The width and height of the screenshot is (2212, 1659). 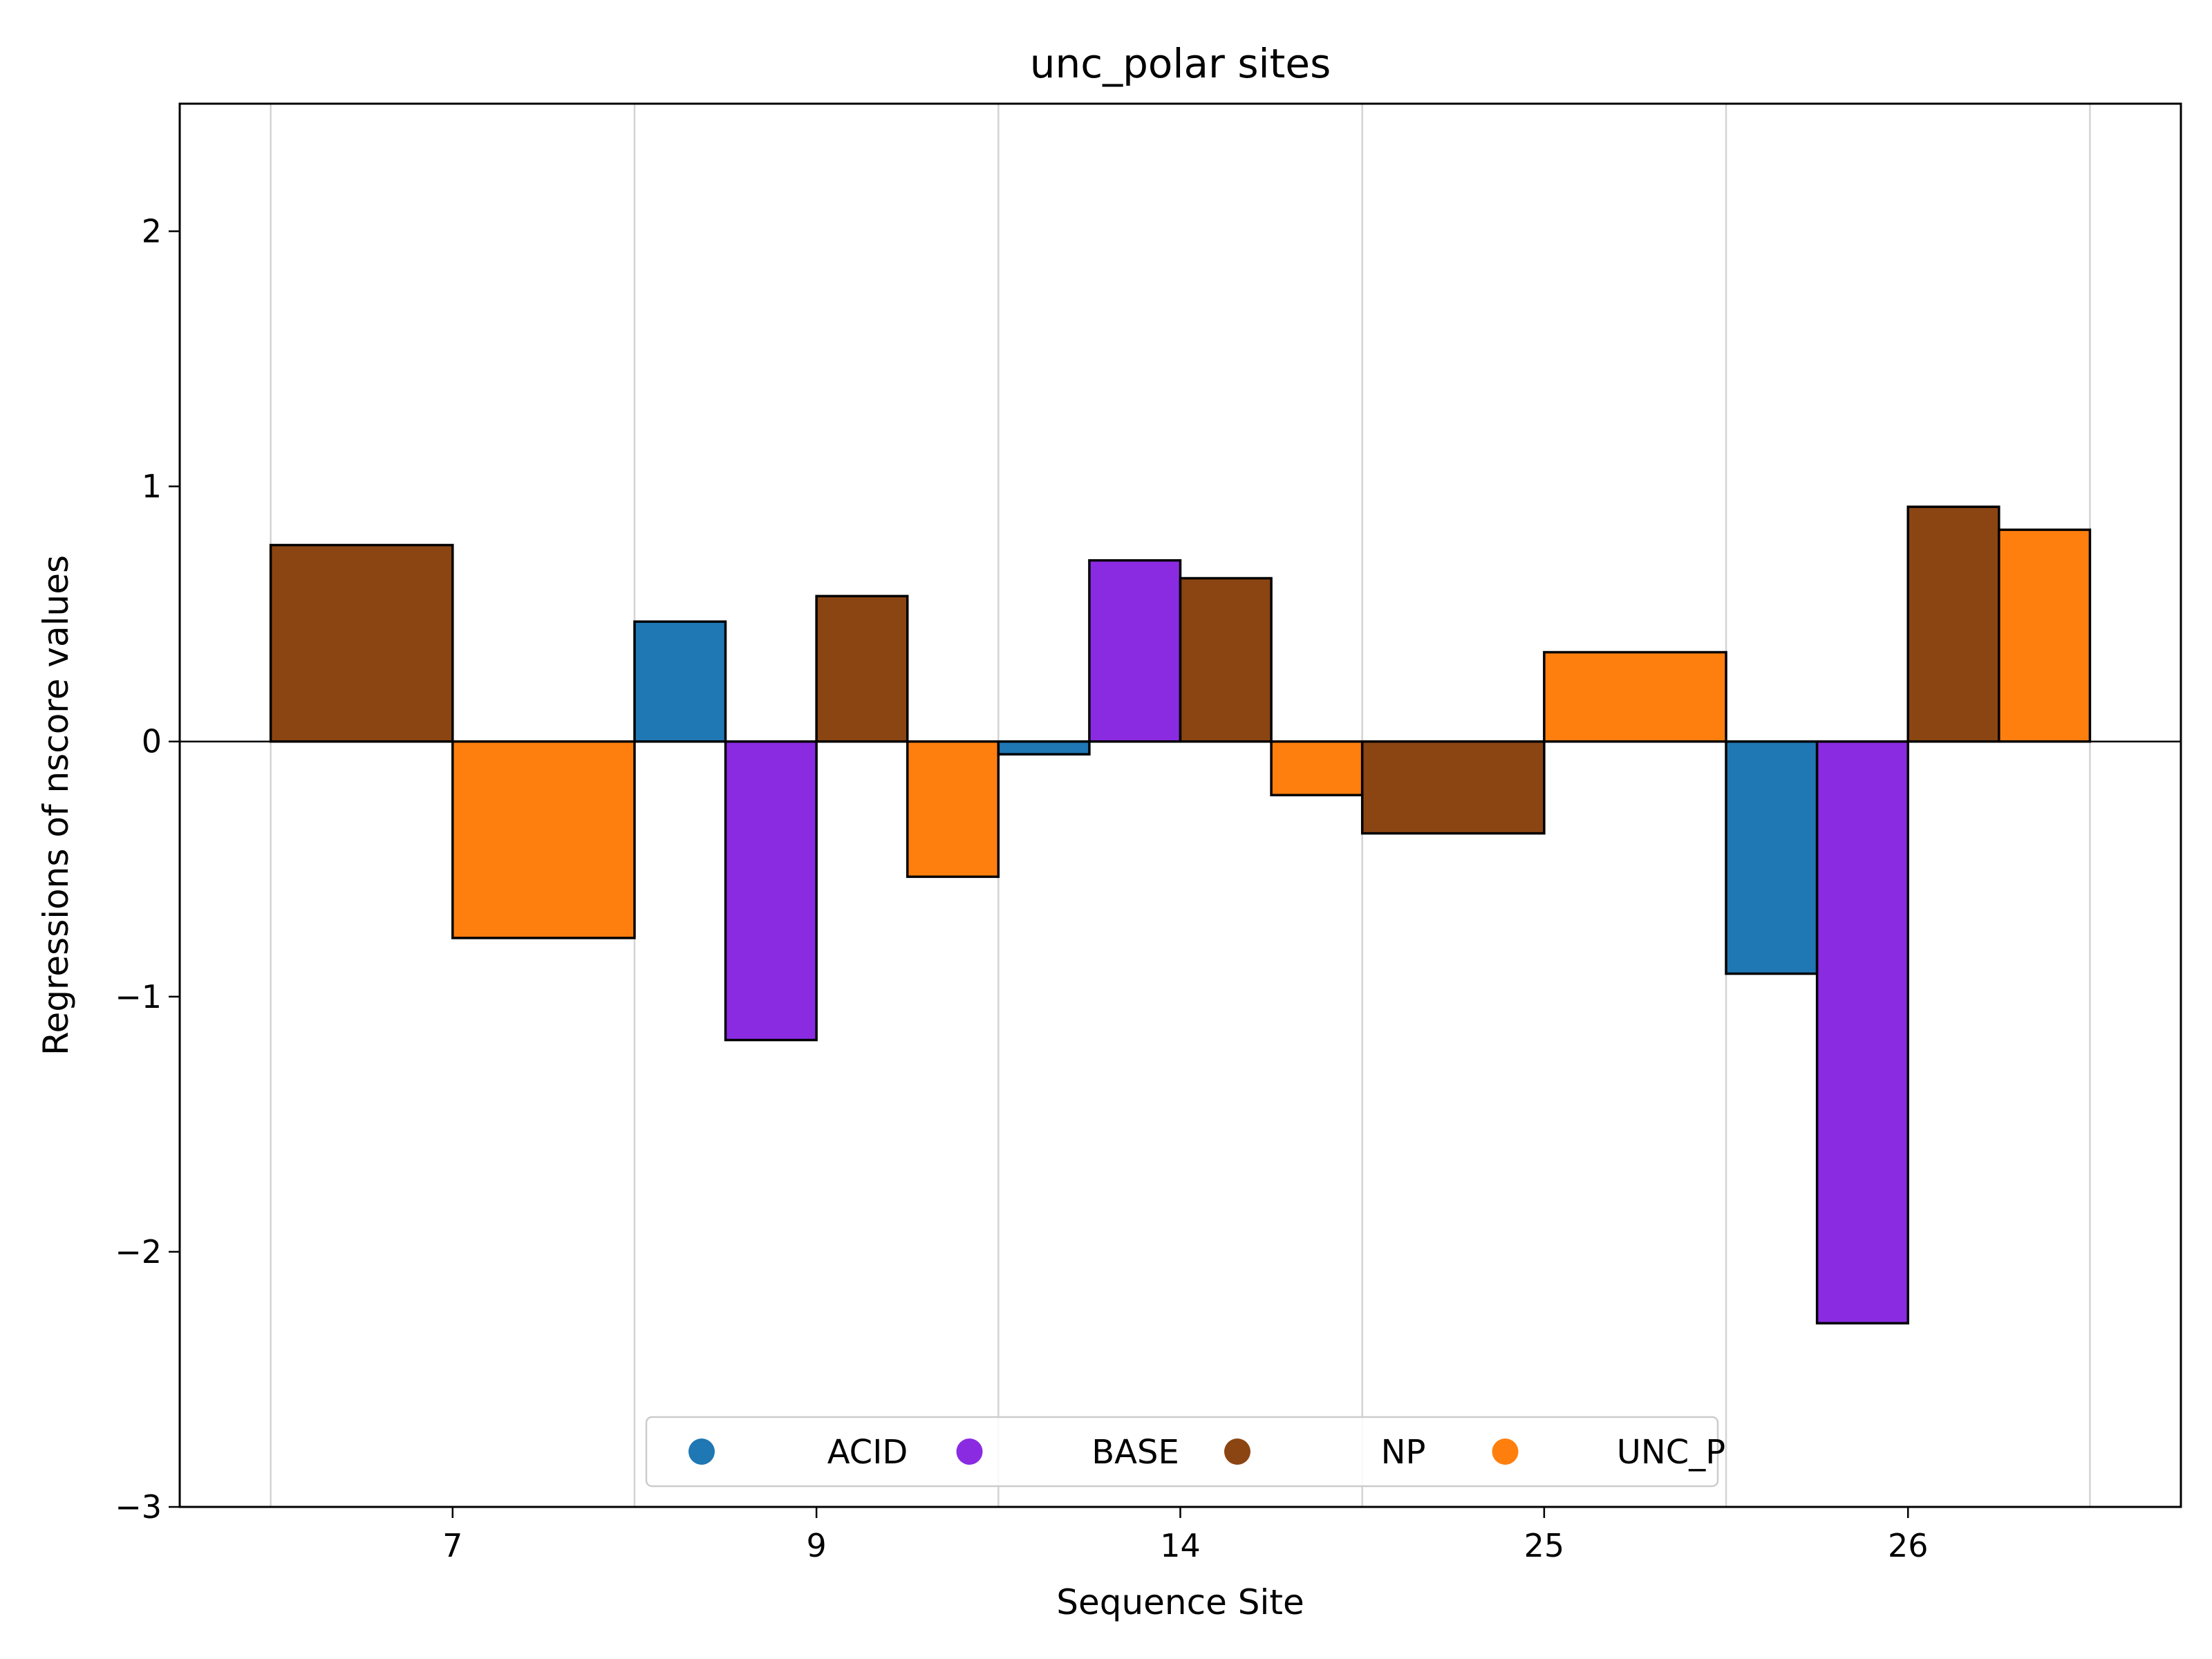 I want to click on y-tick-label: 2, so click(x=152, y=232).